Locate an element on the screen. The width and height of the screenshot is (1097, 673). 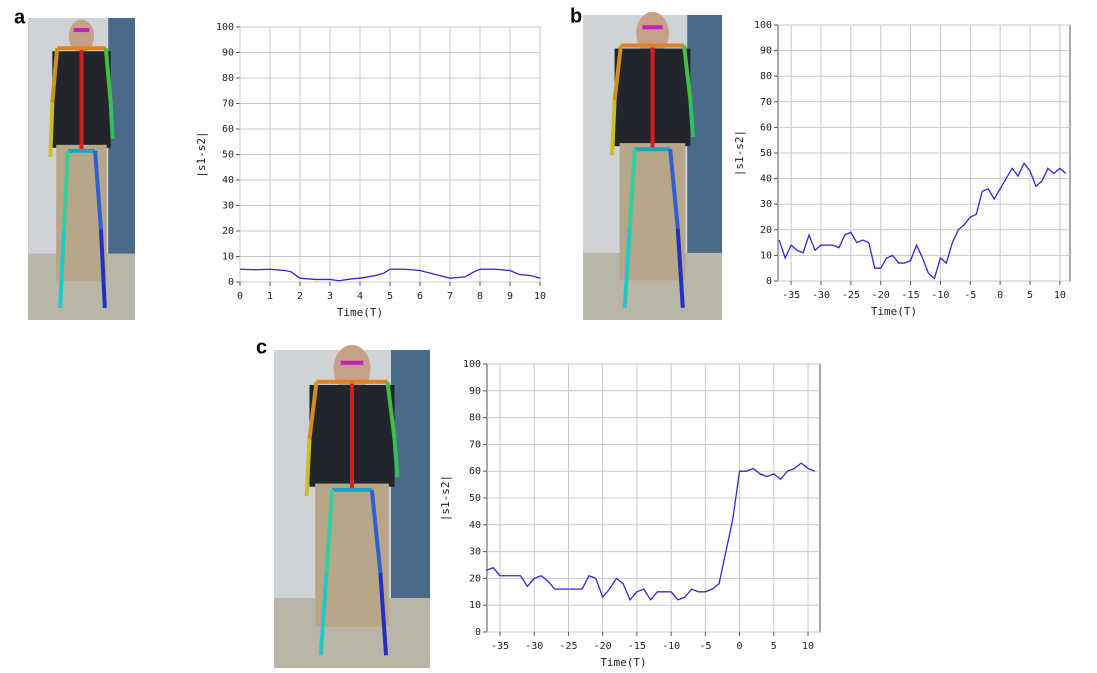
x-tick-label: 2 is located at coordinates (300, 296).